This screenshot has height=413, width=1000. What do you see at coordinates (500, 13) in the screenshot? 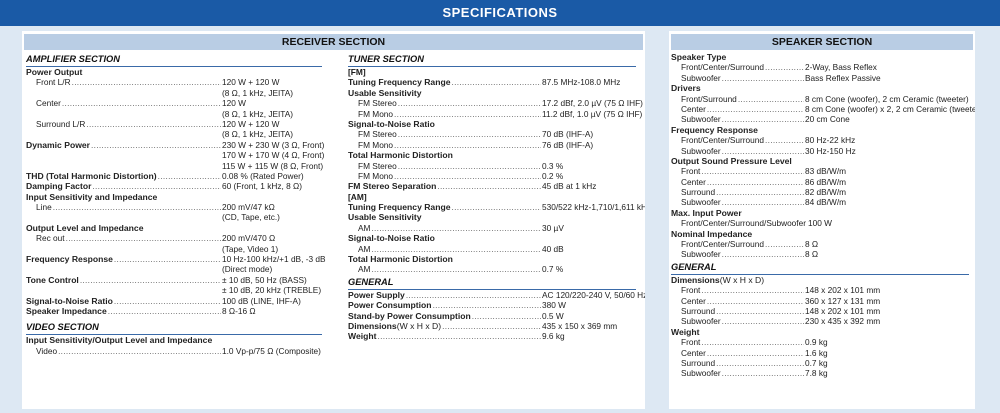
I see `specifications-title: SPECIFICATIONS` at bounding box center [500, 13].